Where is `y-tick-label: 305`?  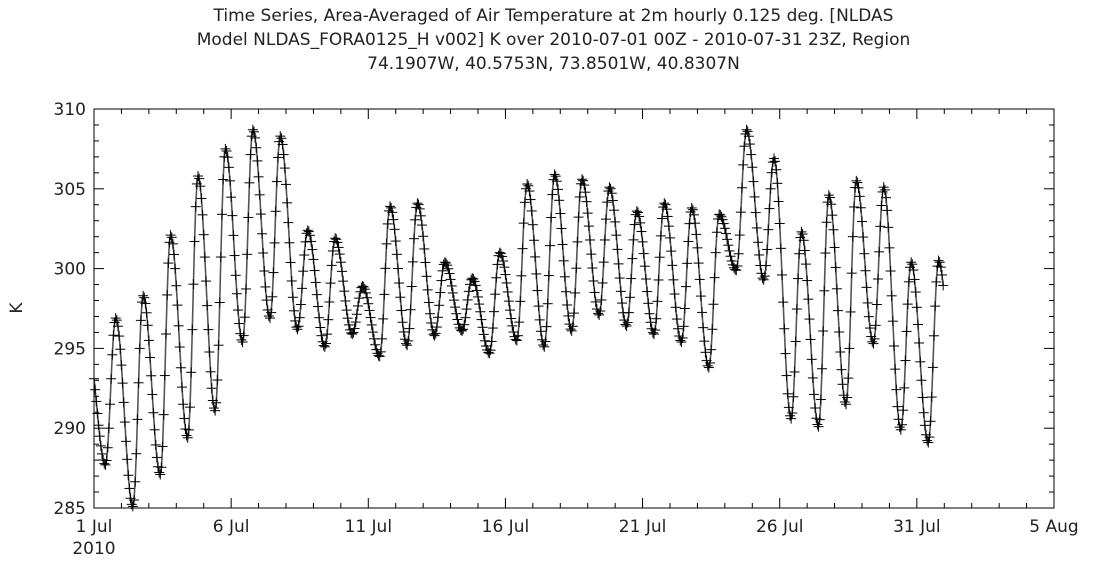
y-tick-label: 305 is located at coordinates (70, 190).